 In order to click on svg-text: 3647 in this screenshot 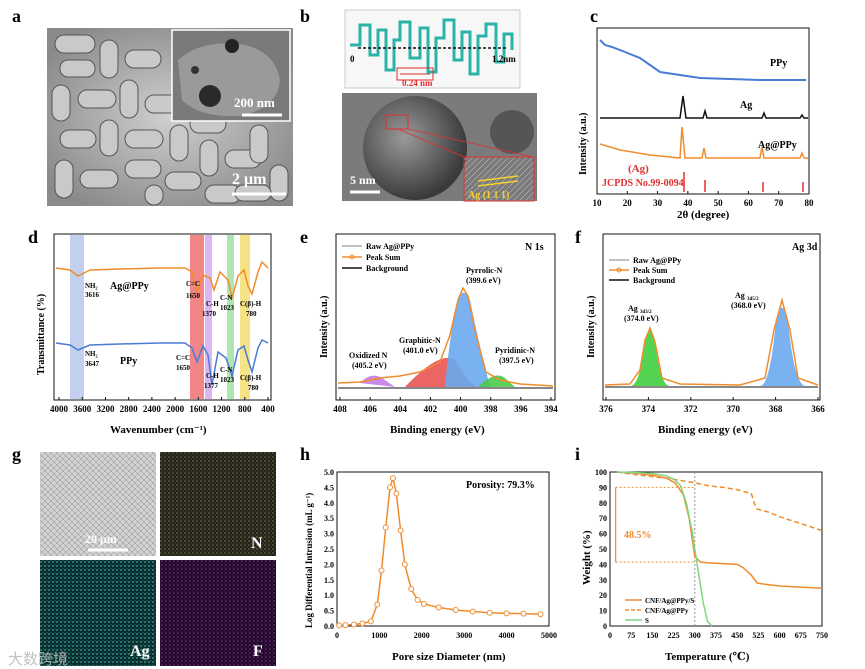, I will do `click(92, 364)`.